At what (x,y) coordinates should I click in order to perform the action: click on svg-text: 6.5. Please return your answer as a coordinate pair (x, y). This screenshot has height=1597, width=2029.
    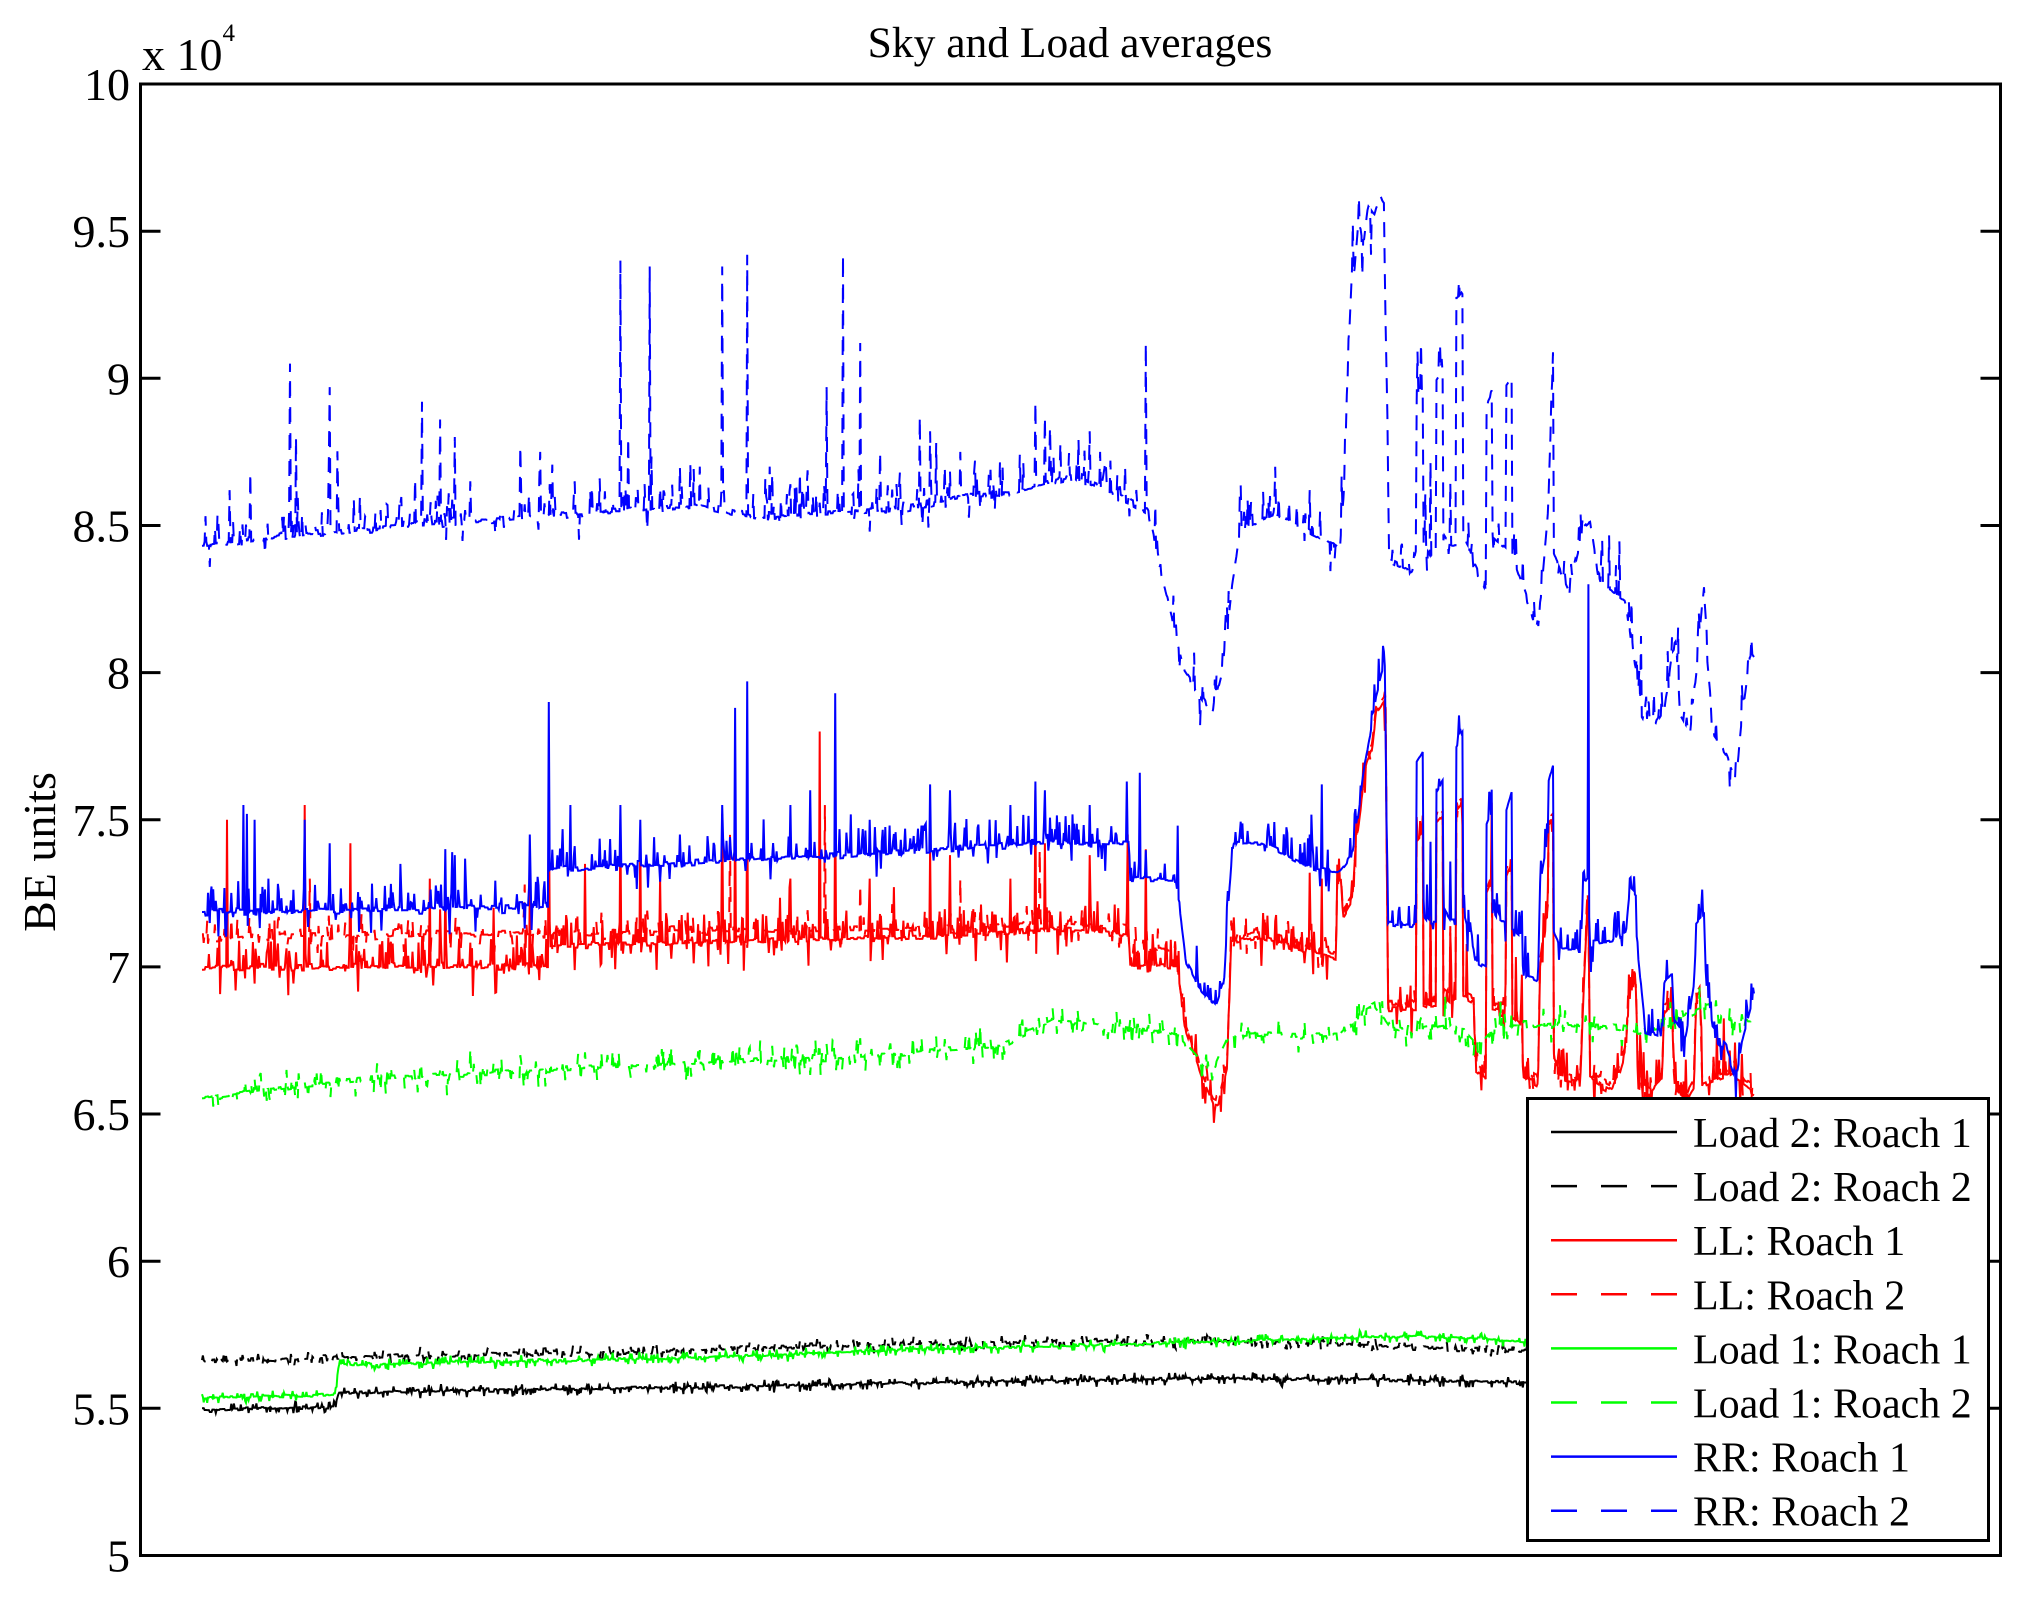
    Looking at the image, I should click on (102, 1114).